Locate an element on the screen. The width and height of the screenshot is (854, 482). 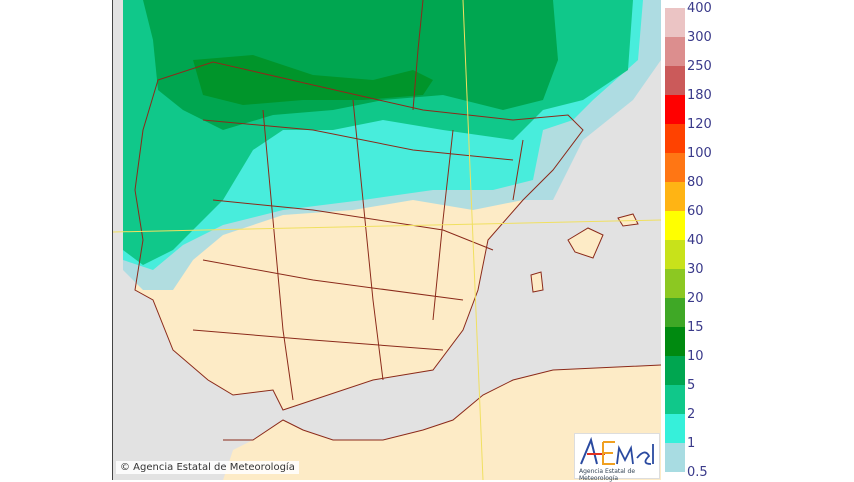
legend-label: 5 is located at coordinates (691, 385).